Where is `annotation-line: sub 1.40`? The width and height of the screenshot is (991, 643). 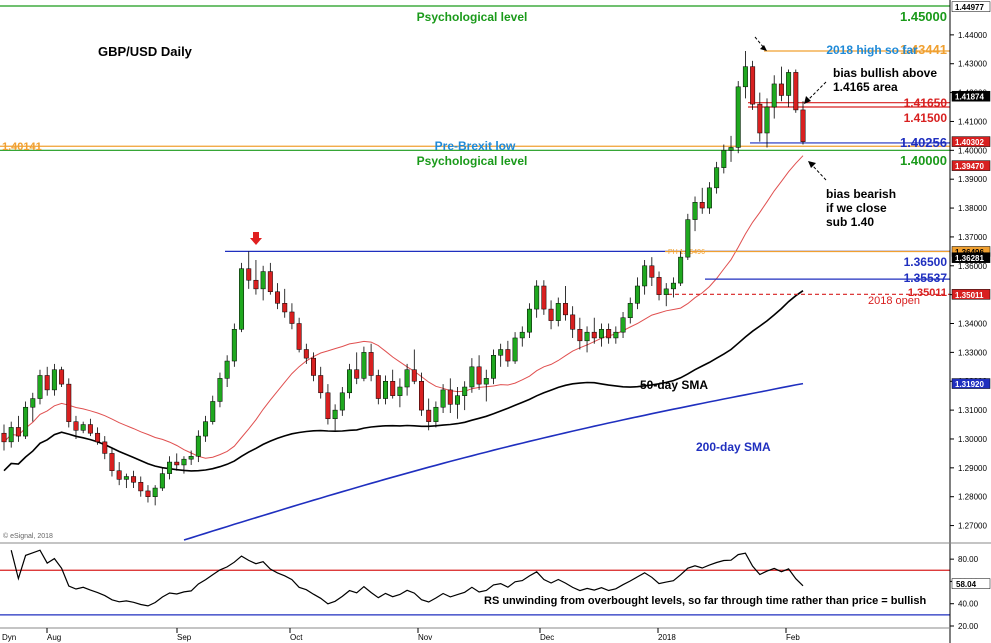 annotation-line: sub 1.40 is located at coordinates (850, 222).